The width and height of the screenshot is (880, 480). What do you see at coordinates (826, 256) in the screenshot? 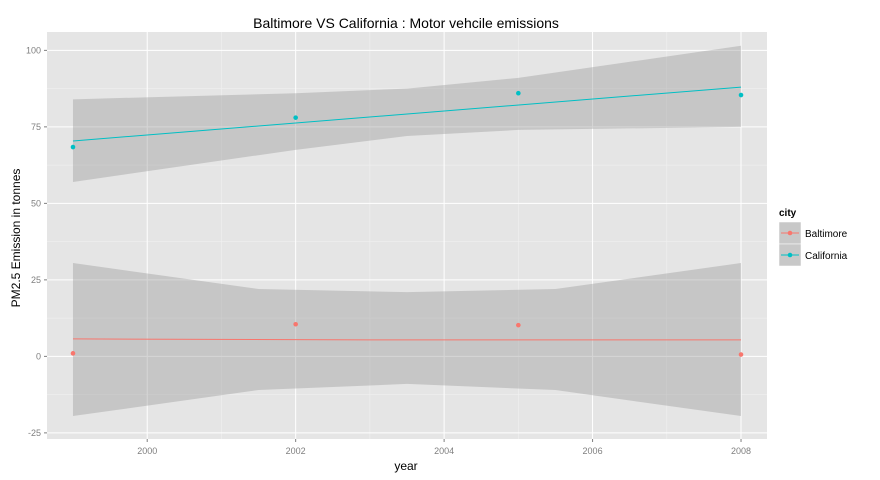
I see `legend-label-california: California` at bounding box center [826, 256].